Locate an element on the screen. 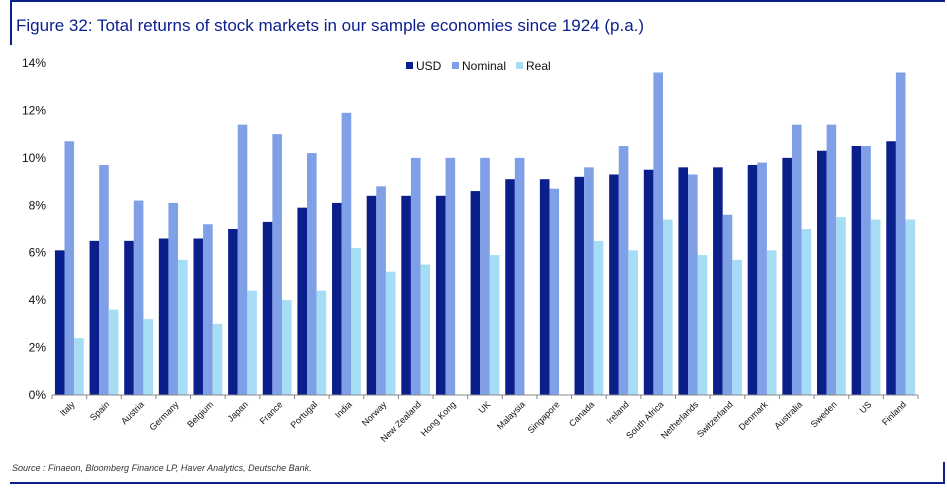 The width and height of the screenshot is (947, 494). bar-real-norway is located at coordinates (390, 333).